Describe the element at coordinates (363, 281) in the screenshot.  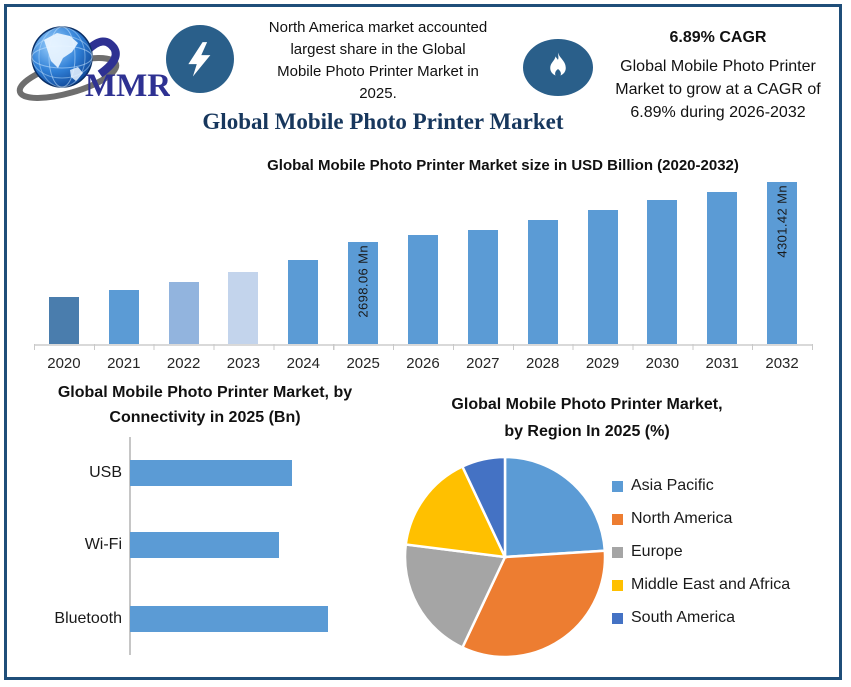
I see `data-label-2025: 2698.06 Mn` at that location.